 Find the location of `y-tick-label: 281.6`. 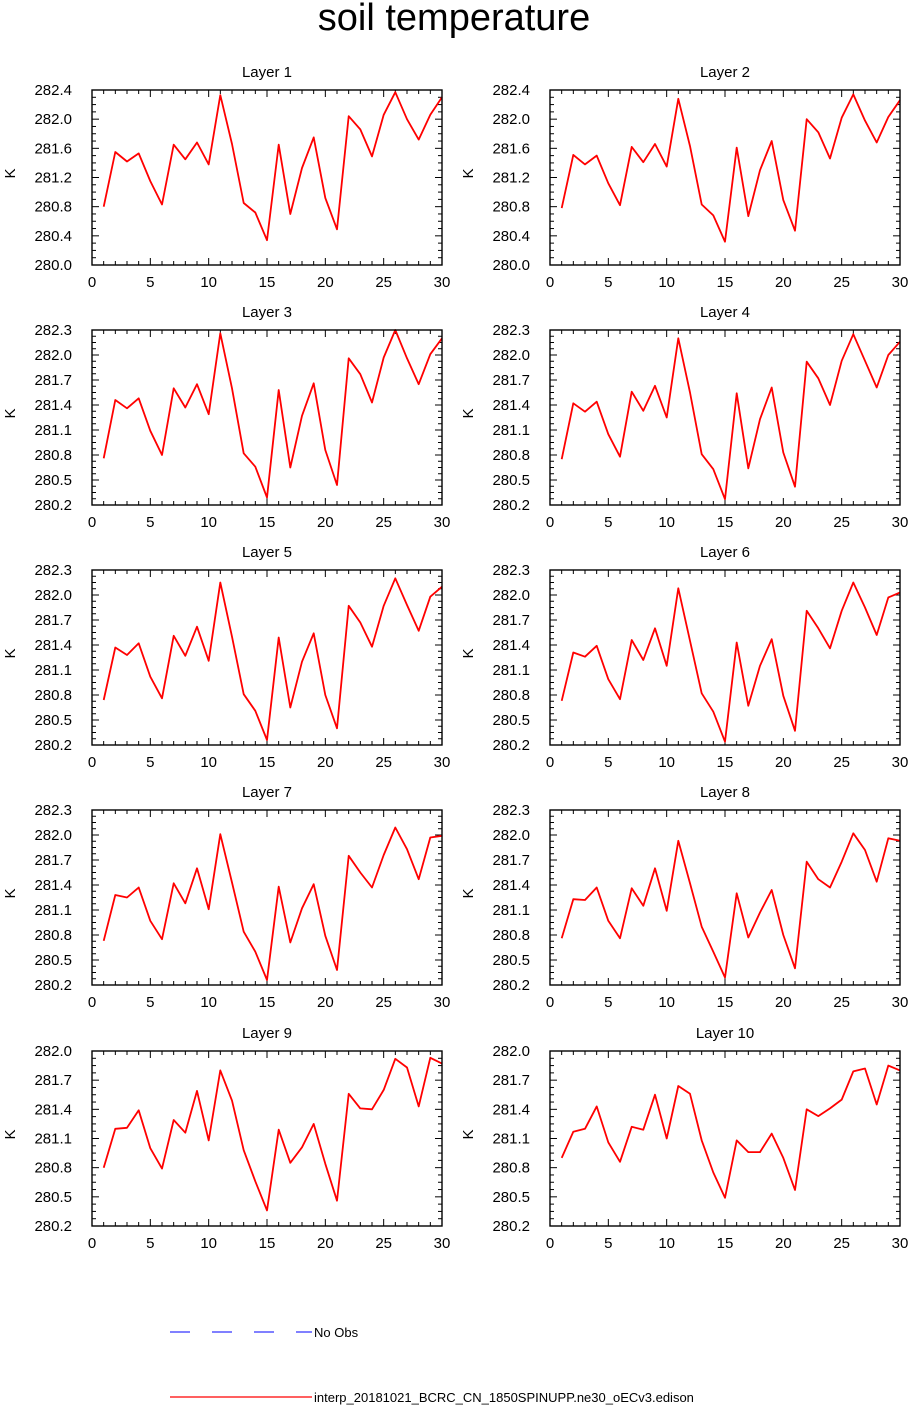

y-tick-label: 281.6 is located at coordinates (511, 148).